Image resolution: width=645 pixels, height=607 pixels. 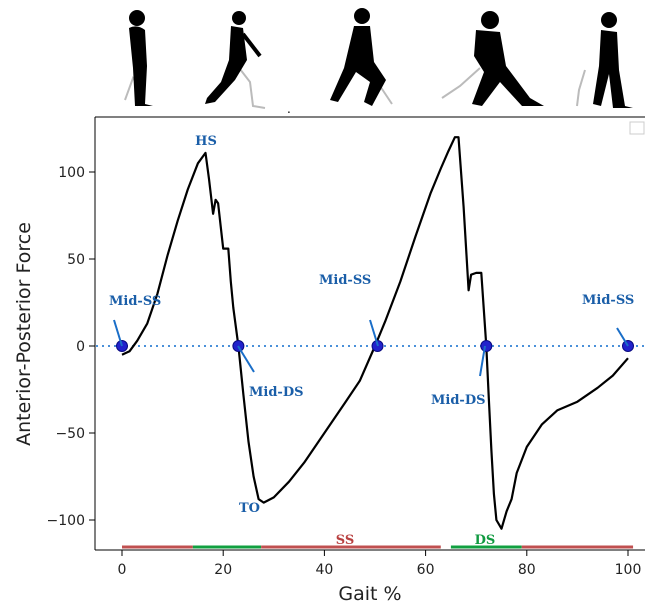 I want to click on x-tick-label: 20, so click(x=223, y=570).